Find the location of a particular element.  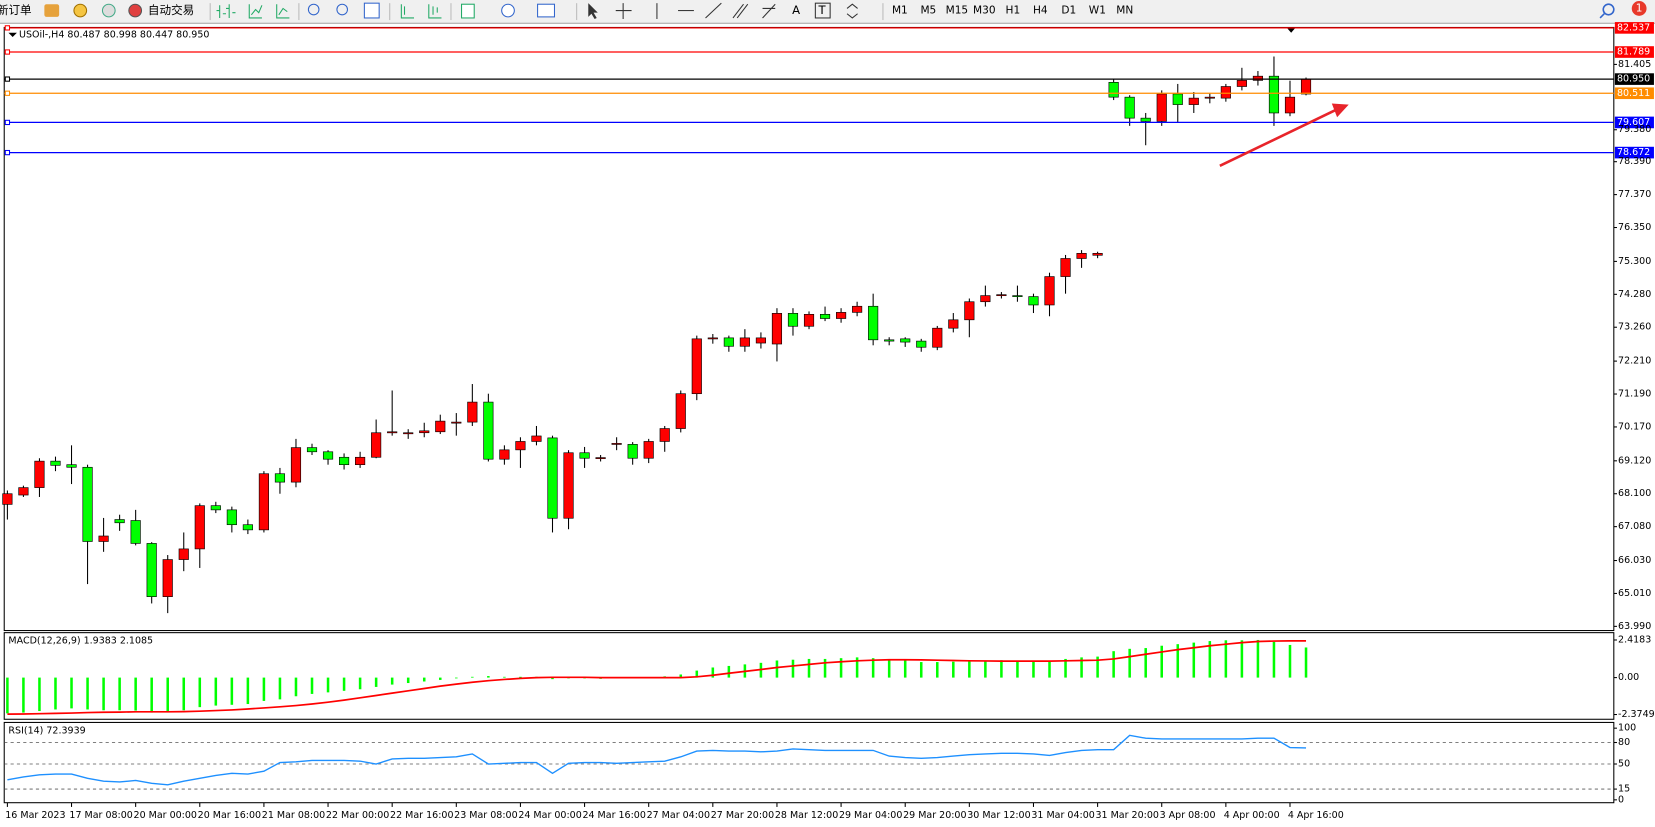

y-tick-label: 50 is located at coordinates (1624, 764).